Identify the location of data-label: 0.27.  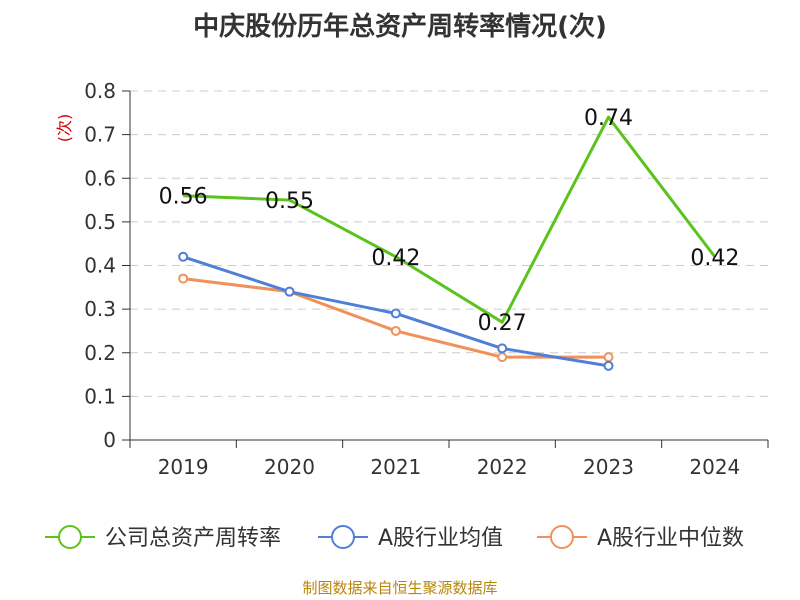
(502, 323).